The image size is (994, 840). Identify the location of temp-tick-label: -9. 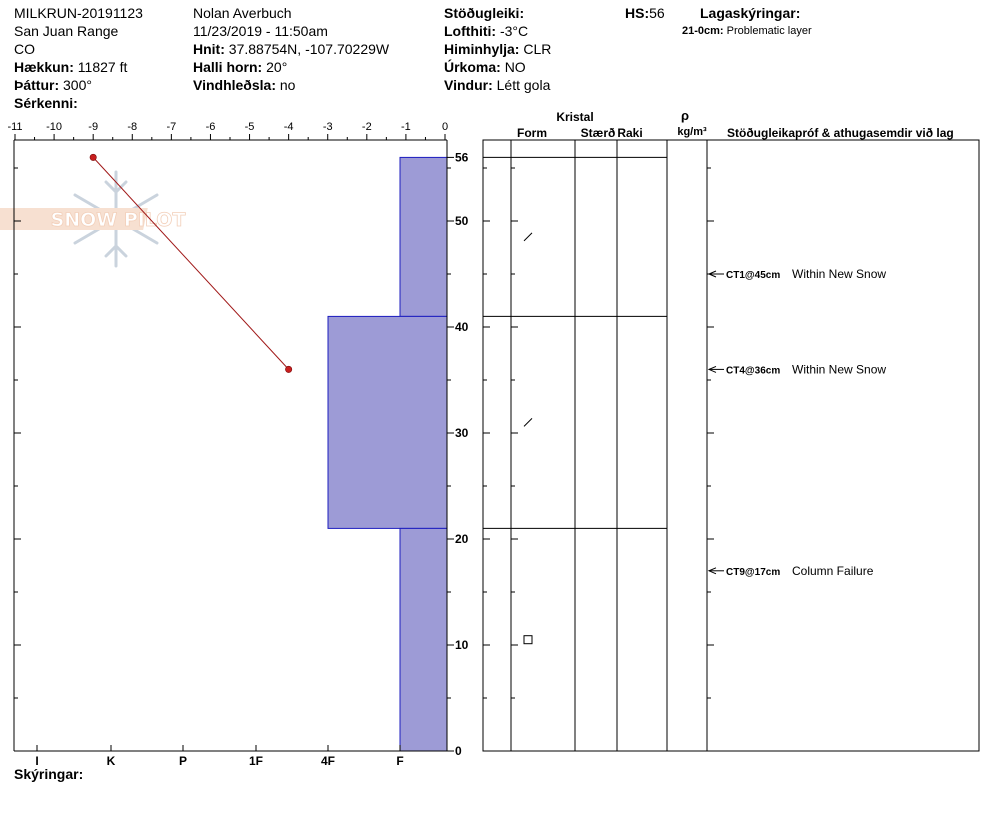
(93, 127).